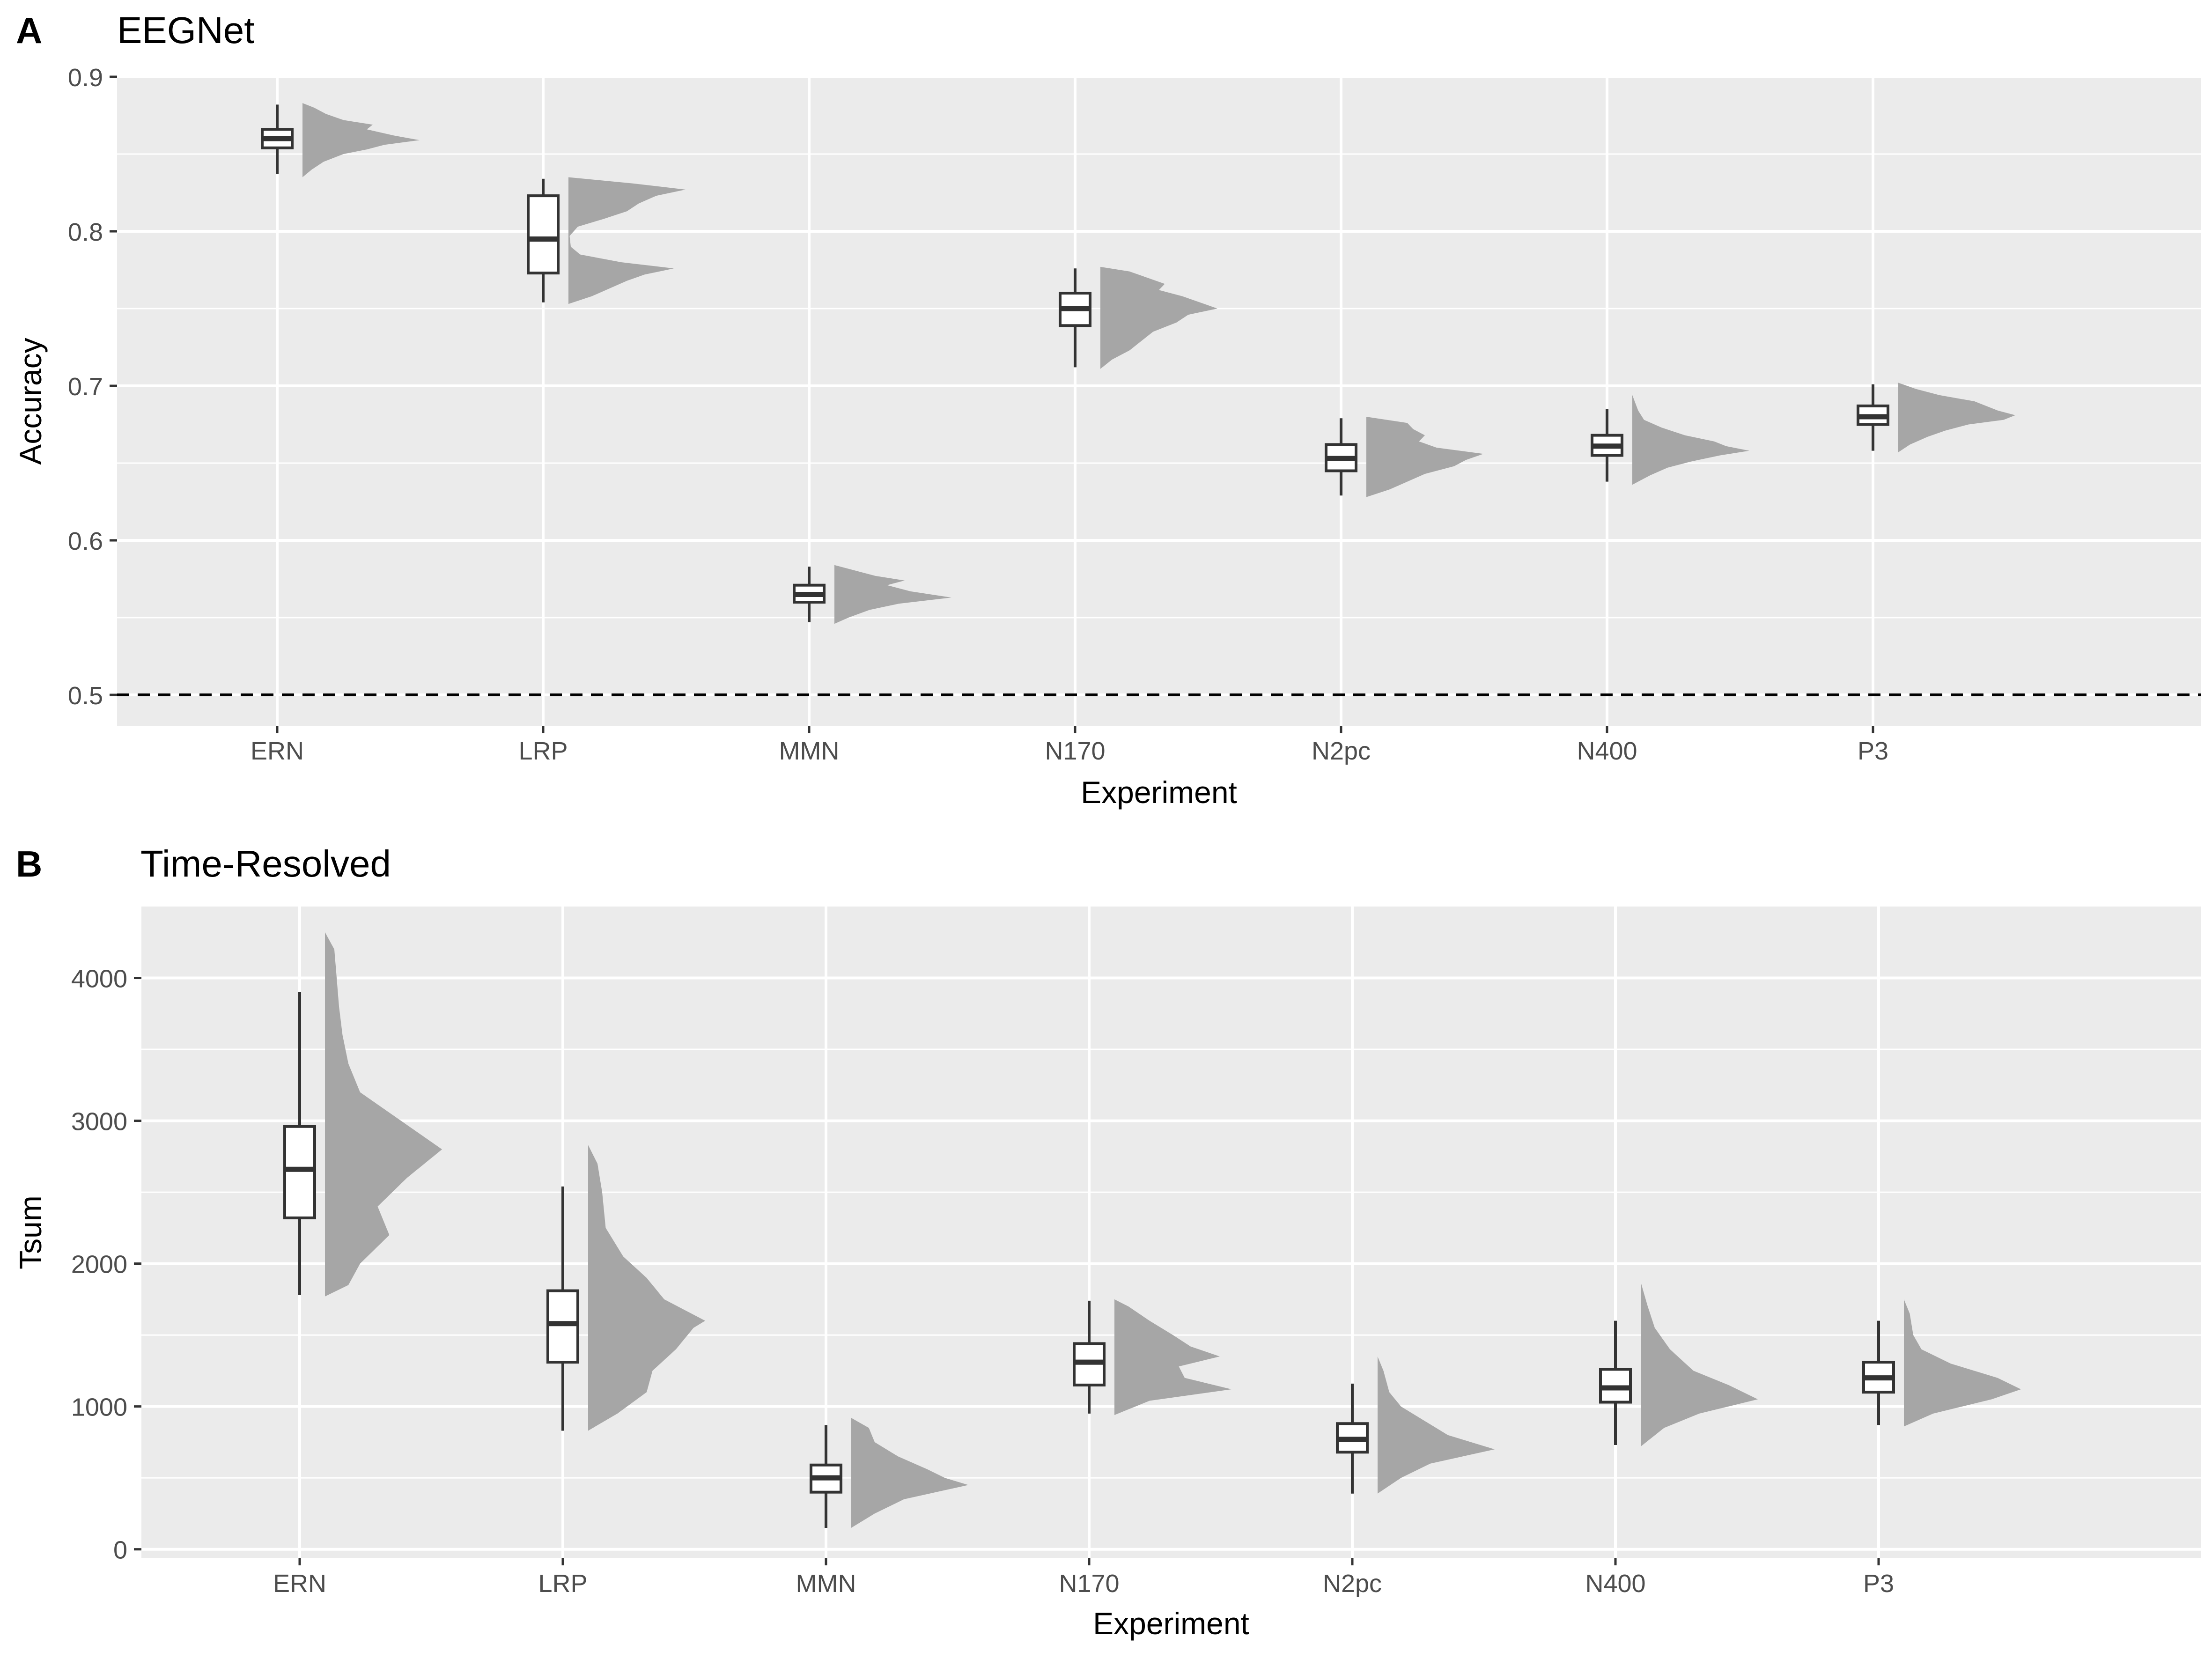 The image size is (2212, 1659). I want to click on panel-b-title: Time-Resolved, so click(266, 864).